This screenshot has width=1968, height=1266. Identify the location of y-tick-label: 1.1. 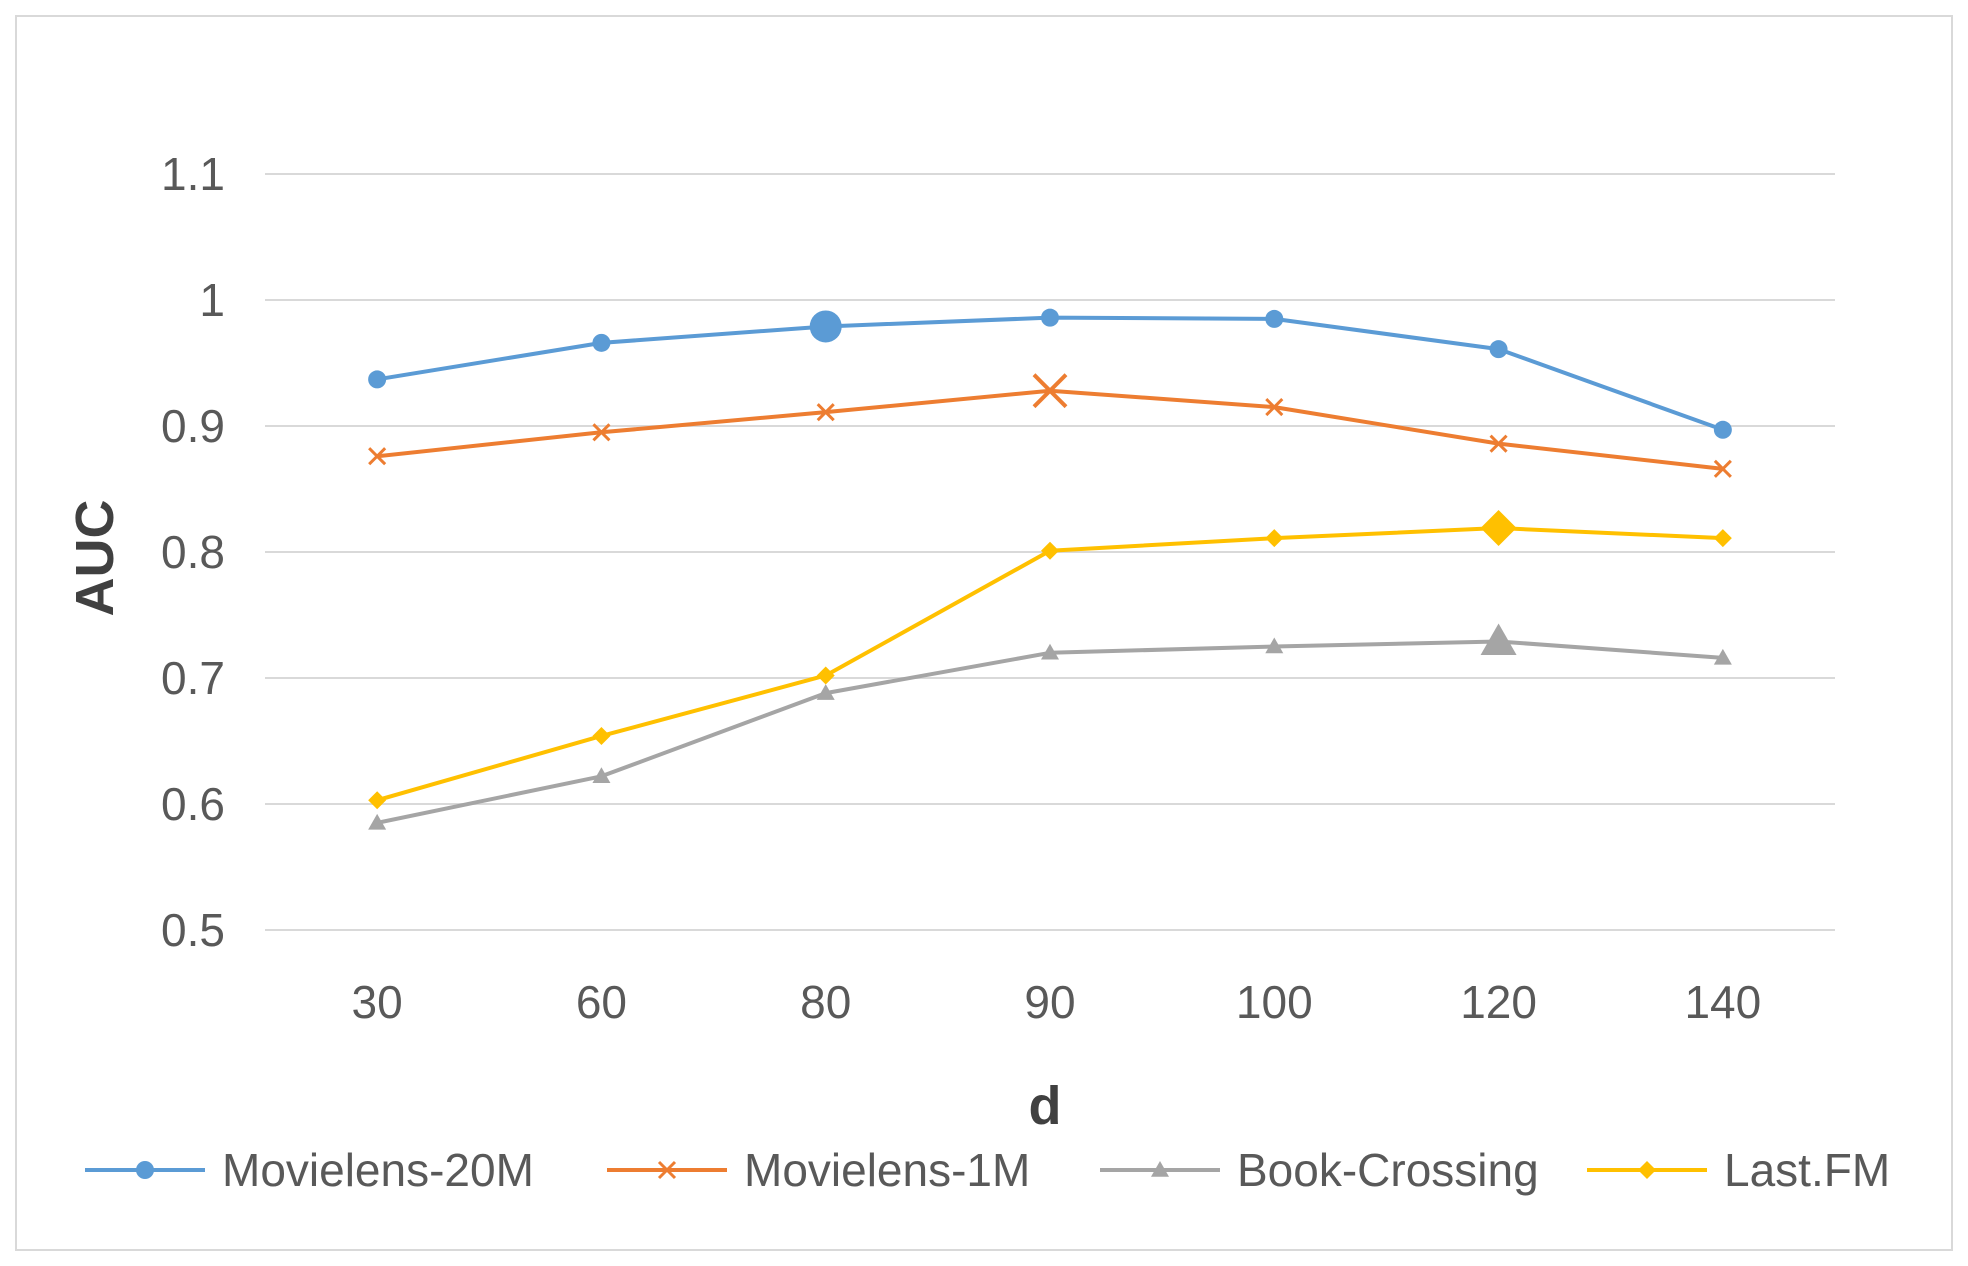
(193, 174).